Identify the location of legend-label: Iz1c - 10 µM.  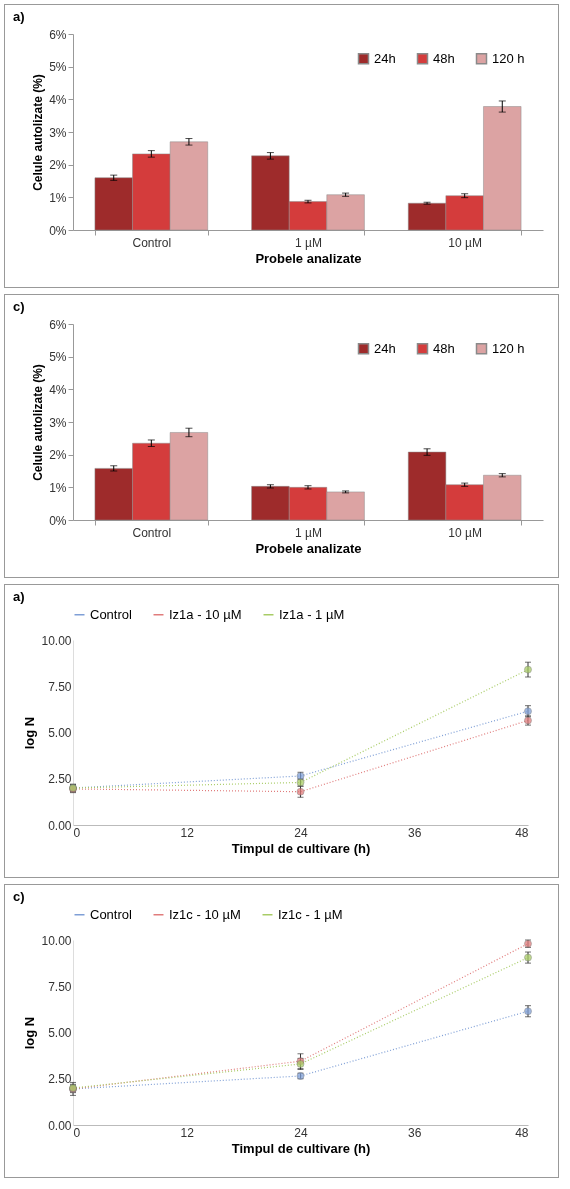
(205, 914).